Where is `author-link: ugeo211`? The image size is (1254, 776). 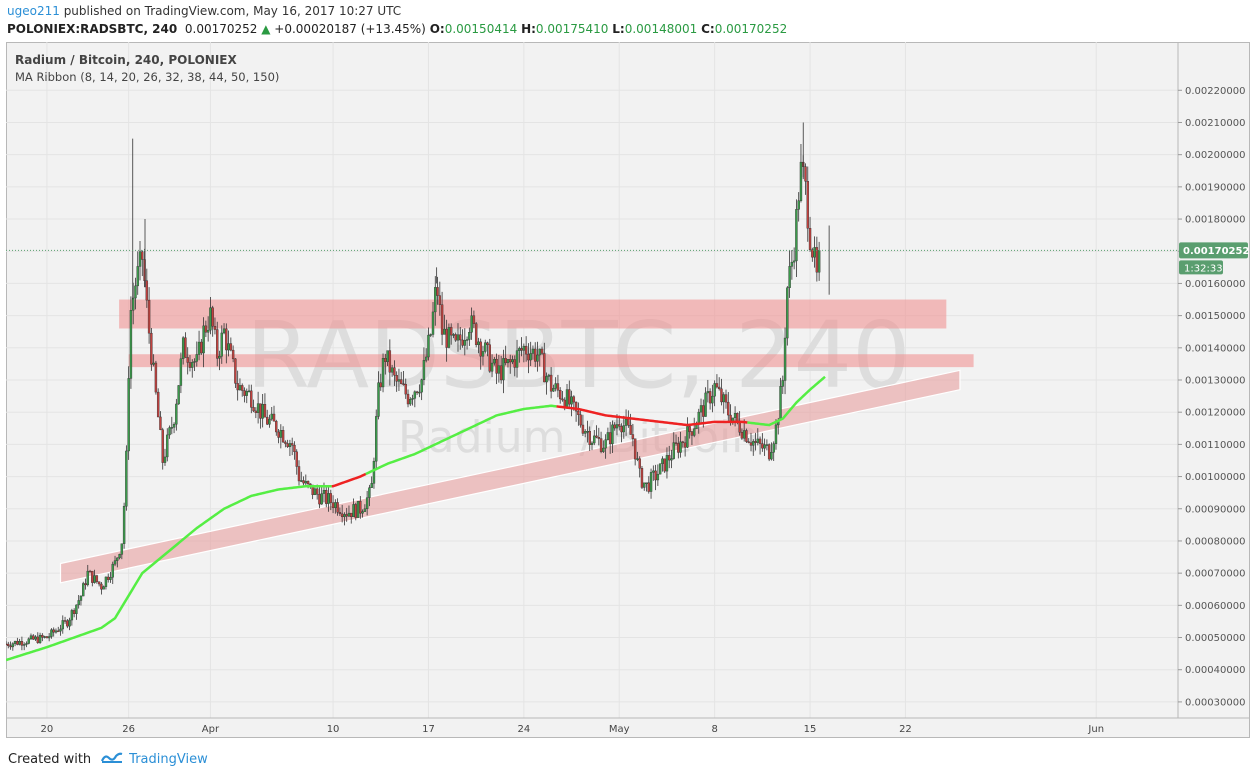 author-link: ugeo211 is located at coordinates (33, 11).